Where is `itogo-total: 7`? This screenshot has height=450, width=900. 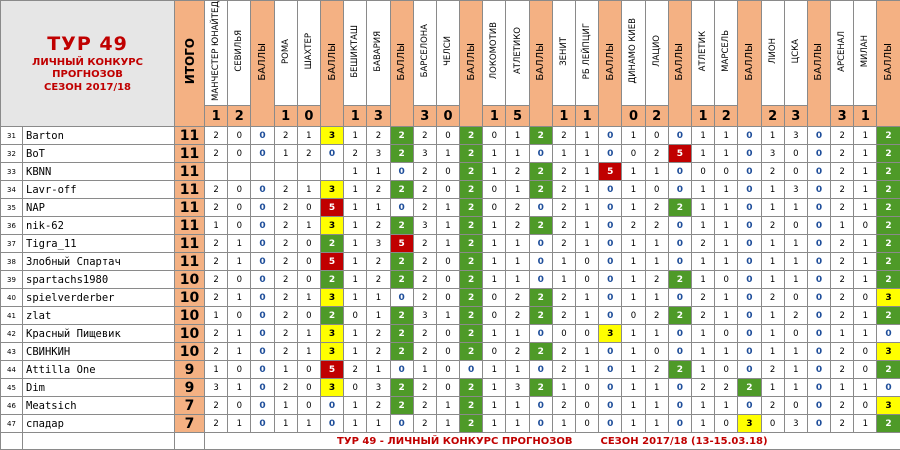
itogo-total: 7 is located at coordinates (190, 406).